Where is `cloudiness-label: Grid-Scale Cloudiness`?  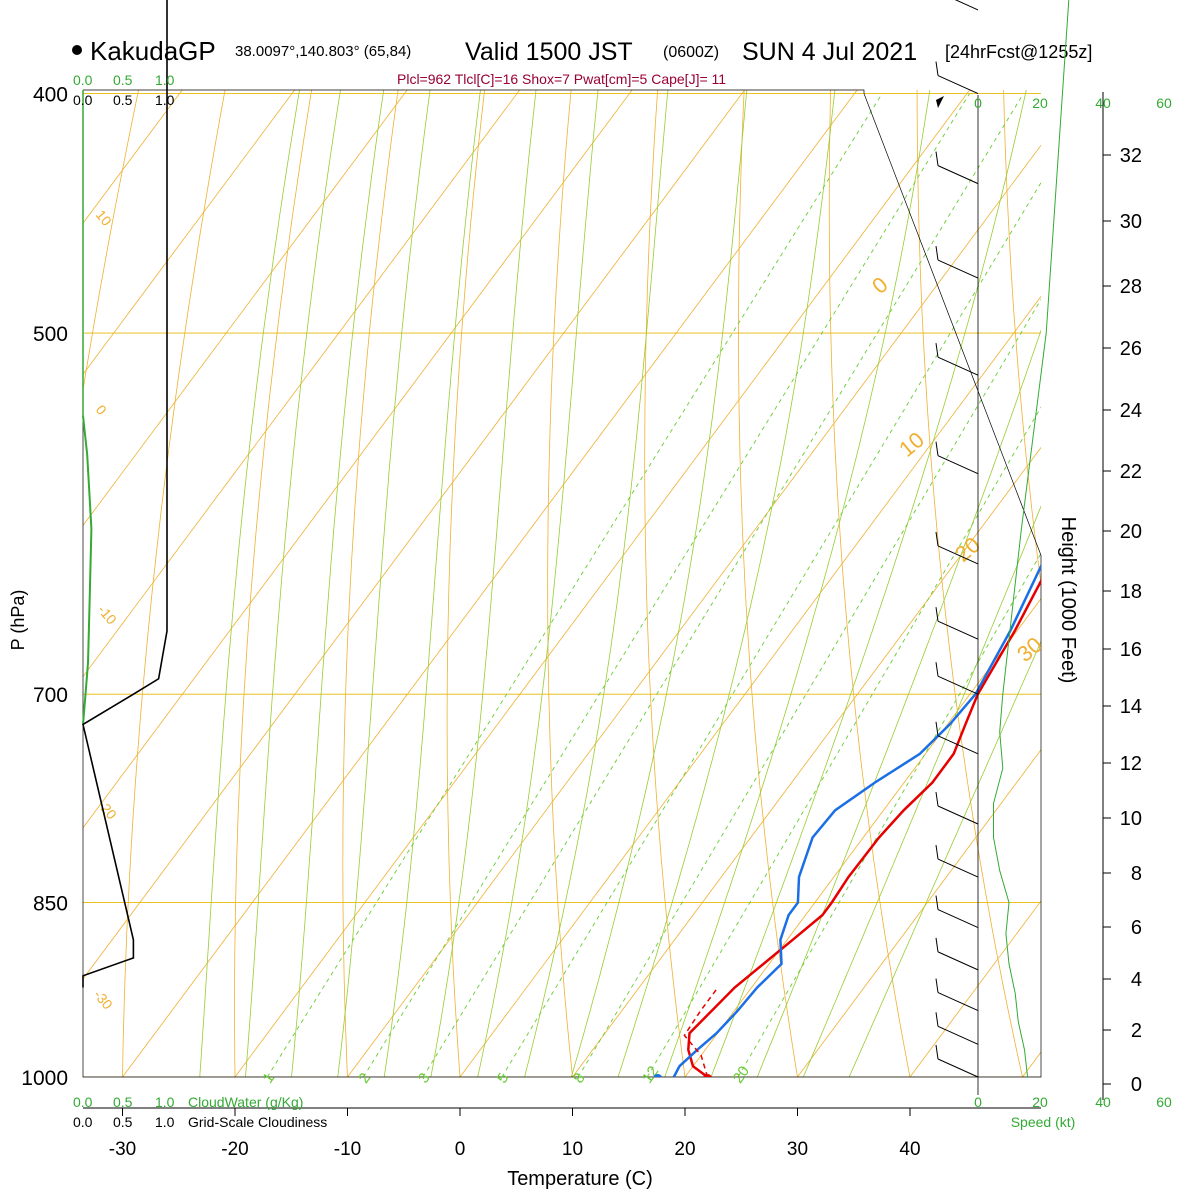
cloudiness-label: Grid-Scale Cloudiness is located at coordinates (257, 1122).